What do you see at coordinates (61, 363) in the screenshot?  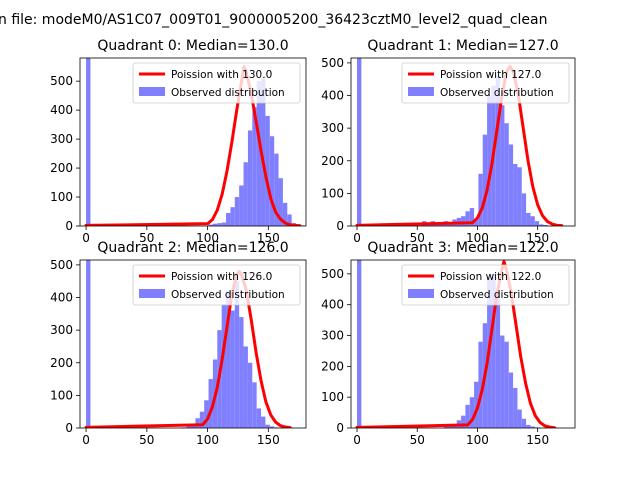 I see `y-tick-label: 200` at bounding box center [61, 363].